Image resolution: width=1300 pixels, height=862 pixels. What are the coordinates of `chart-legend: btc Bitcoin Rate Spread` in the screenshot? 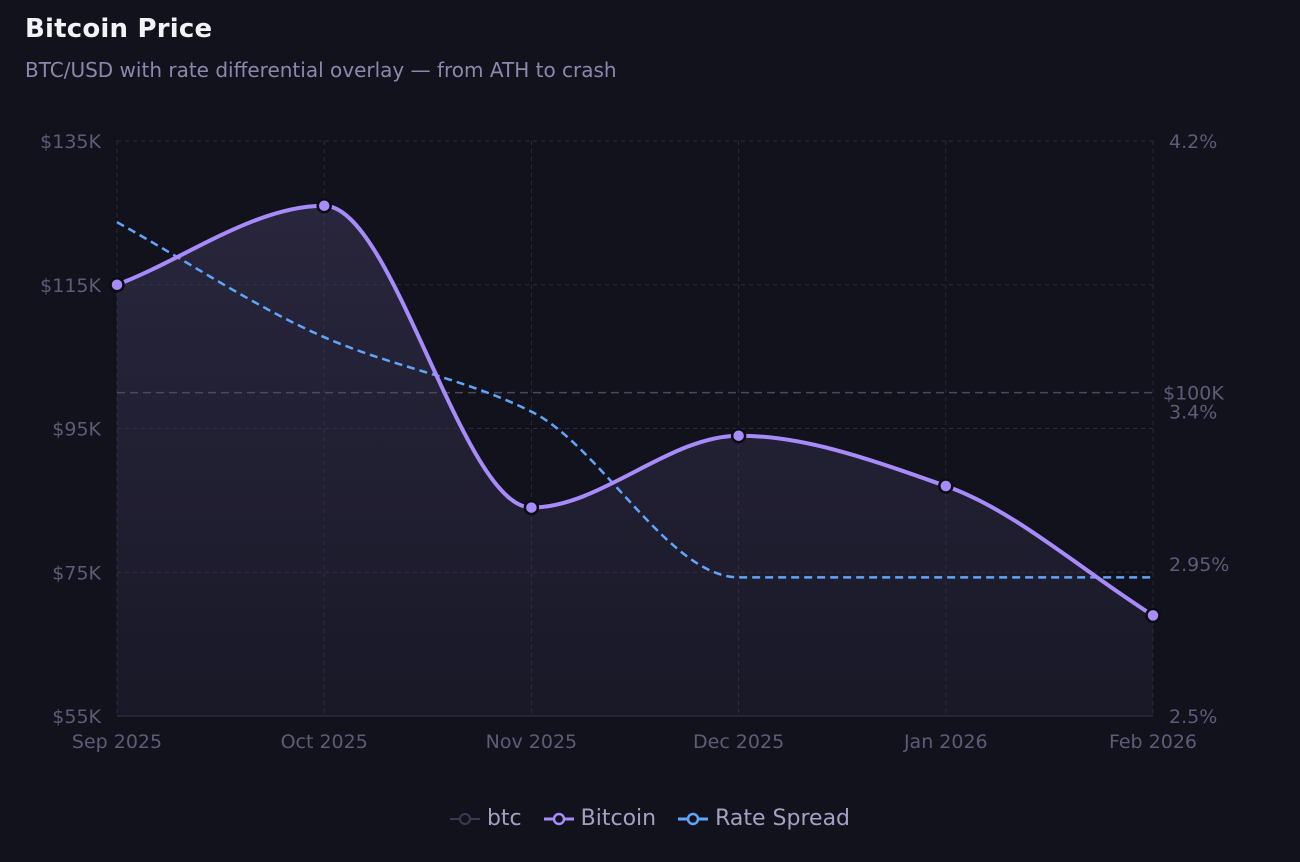 It's located at (650, 818).